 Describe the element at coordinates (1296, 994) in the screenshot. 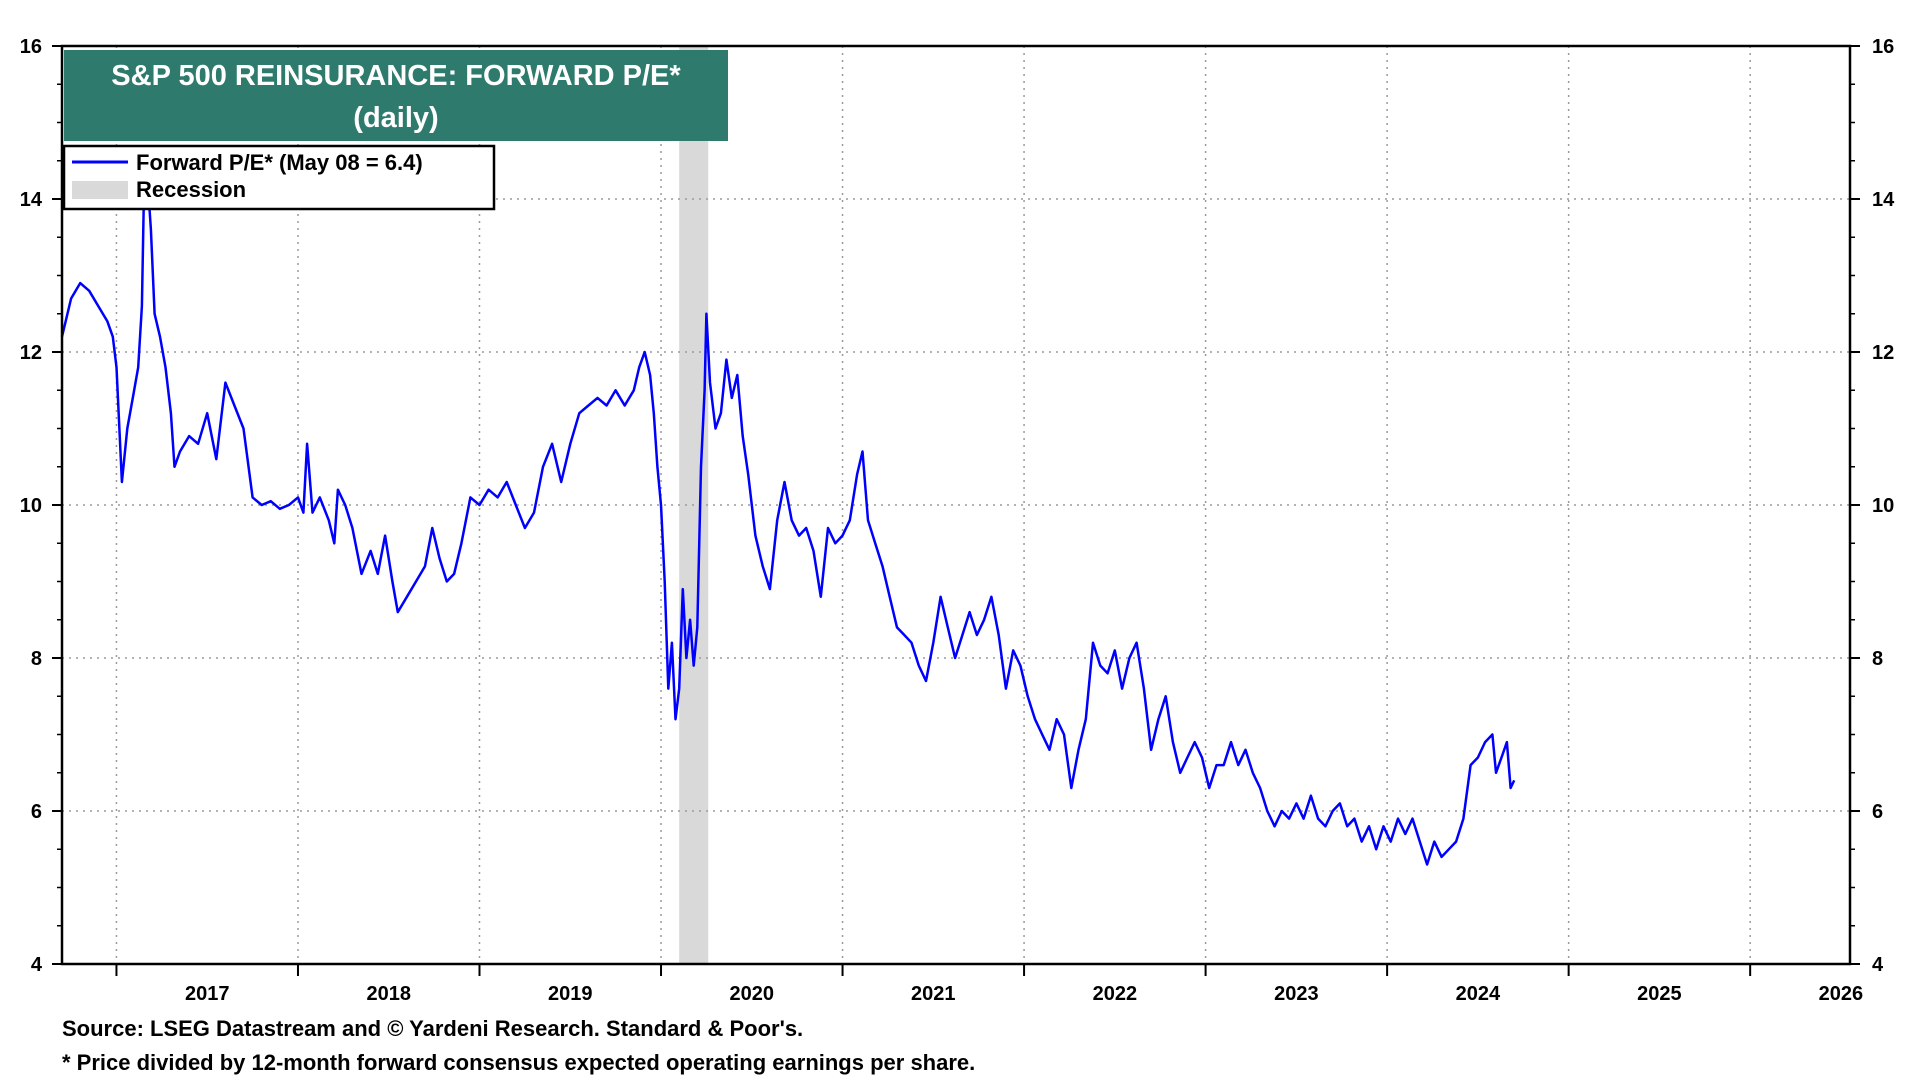

I see `x-tick-label: 2023` at that location.